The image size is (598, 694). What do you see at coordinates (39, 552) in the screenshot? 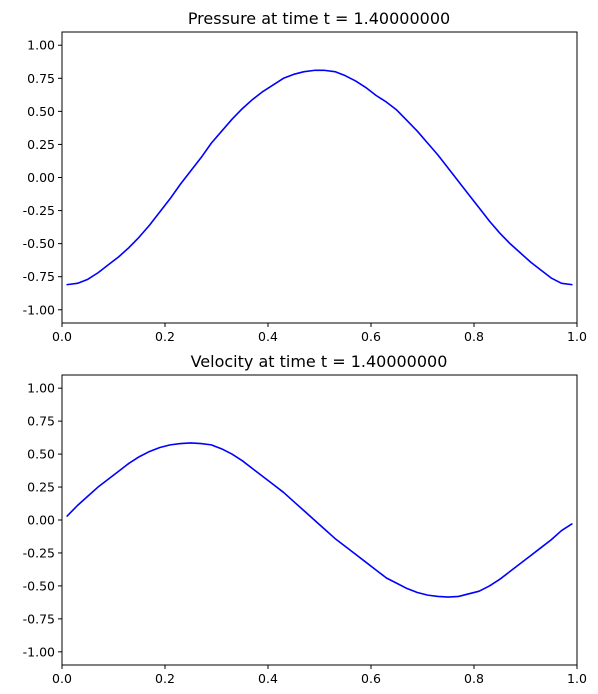
I see `velocity-y-tick-label: -0.25` at bounding box center [39, 552].